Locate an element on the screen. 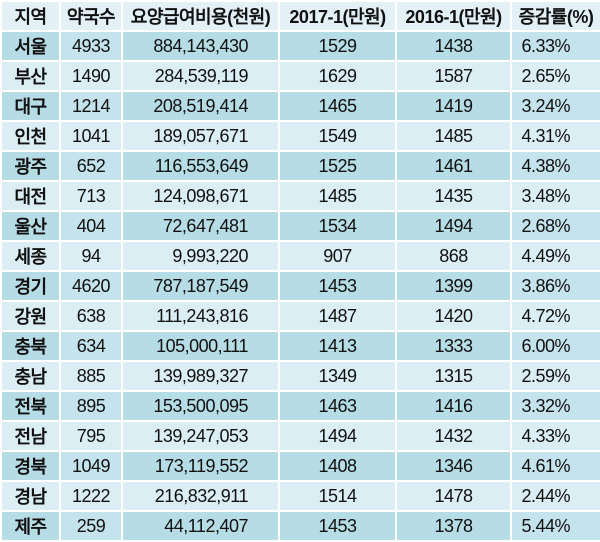 Image resolution: width=600 pixels, height=542 pixels. table-row: 충남 885 139,989,327 1349 1315 2.59% is located at coordinates (300, 376).